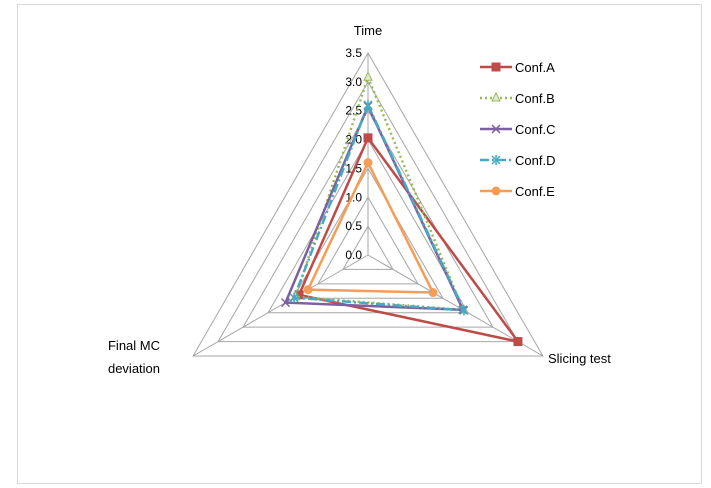 This screenshot has height=488, width=711. Describe the element at coordinates (353, 255) in the screenshot. I see `tick-label: 0.0` at that location.